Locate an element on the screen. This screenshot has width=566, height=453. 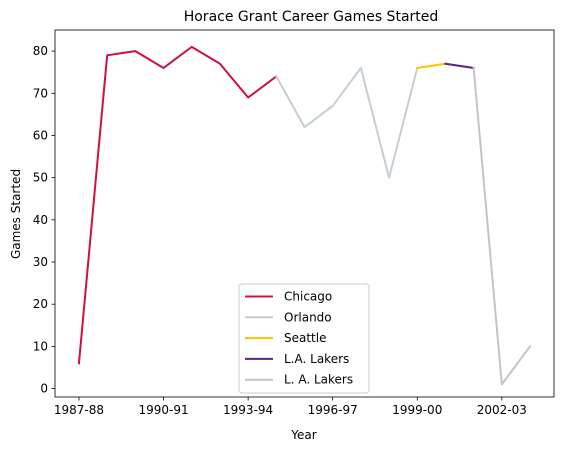
y-tick-label: 40 is located at coordinates (40, 220).